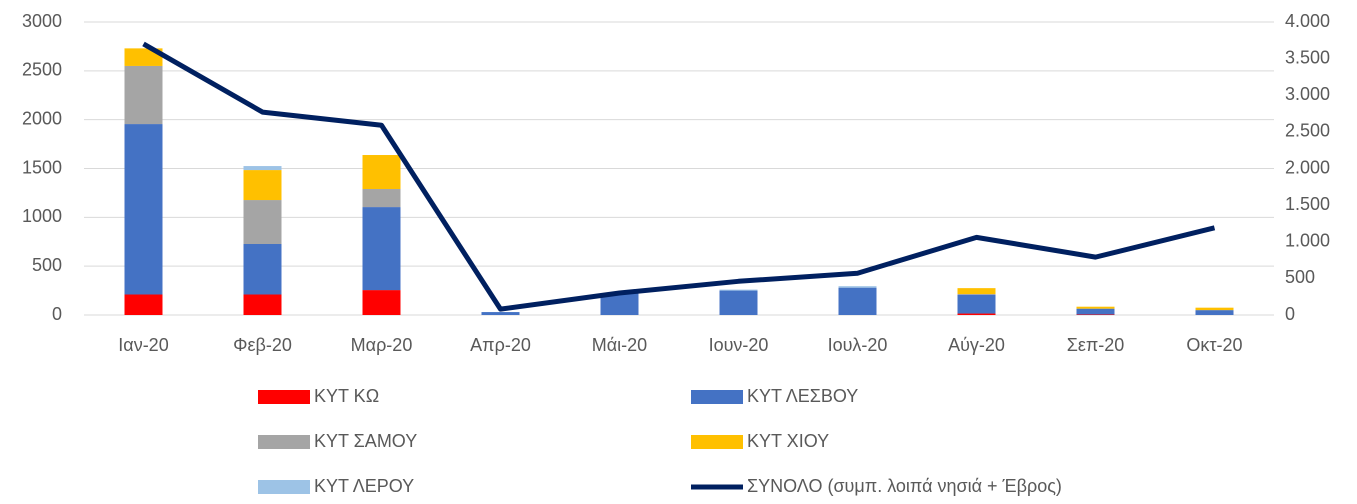 The height and width of the screenshot is (504, 1357). I want to click on y2-tick-label: 2.000, so click(1307, 167).